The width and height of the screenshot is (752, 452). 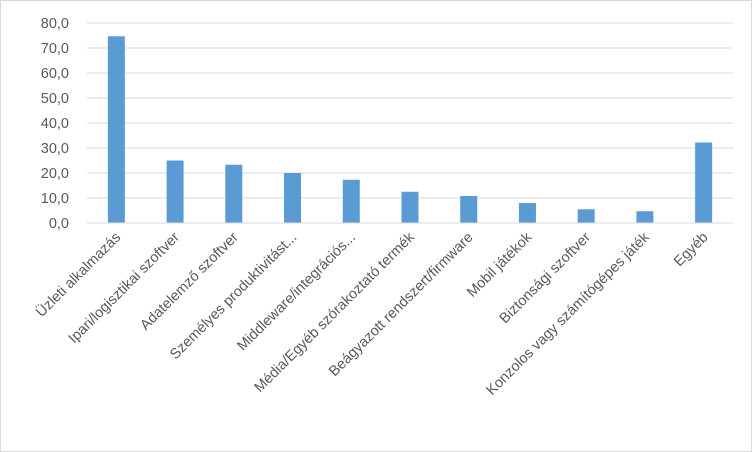 What do you see at coordinates (55, 99) in the screenshot?
I see `y-tick-label: 50,0` at bounding box center [55, 99].